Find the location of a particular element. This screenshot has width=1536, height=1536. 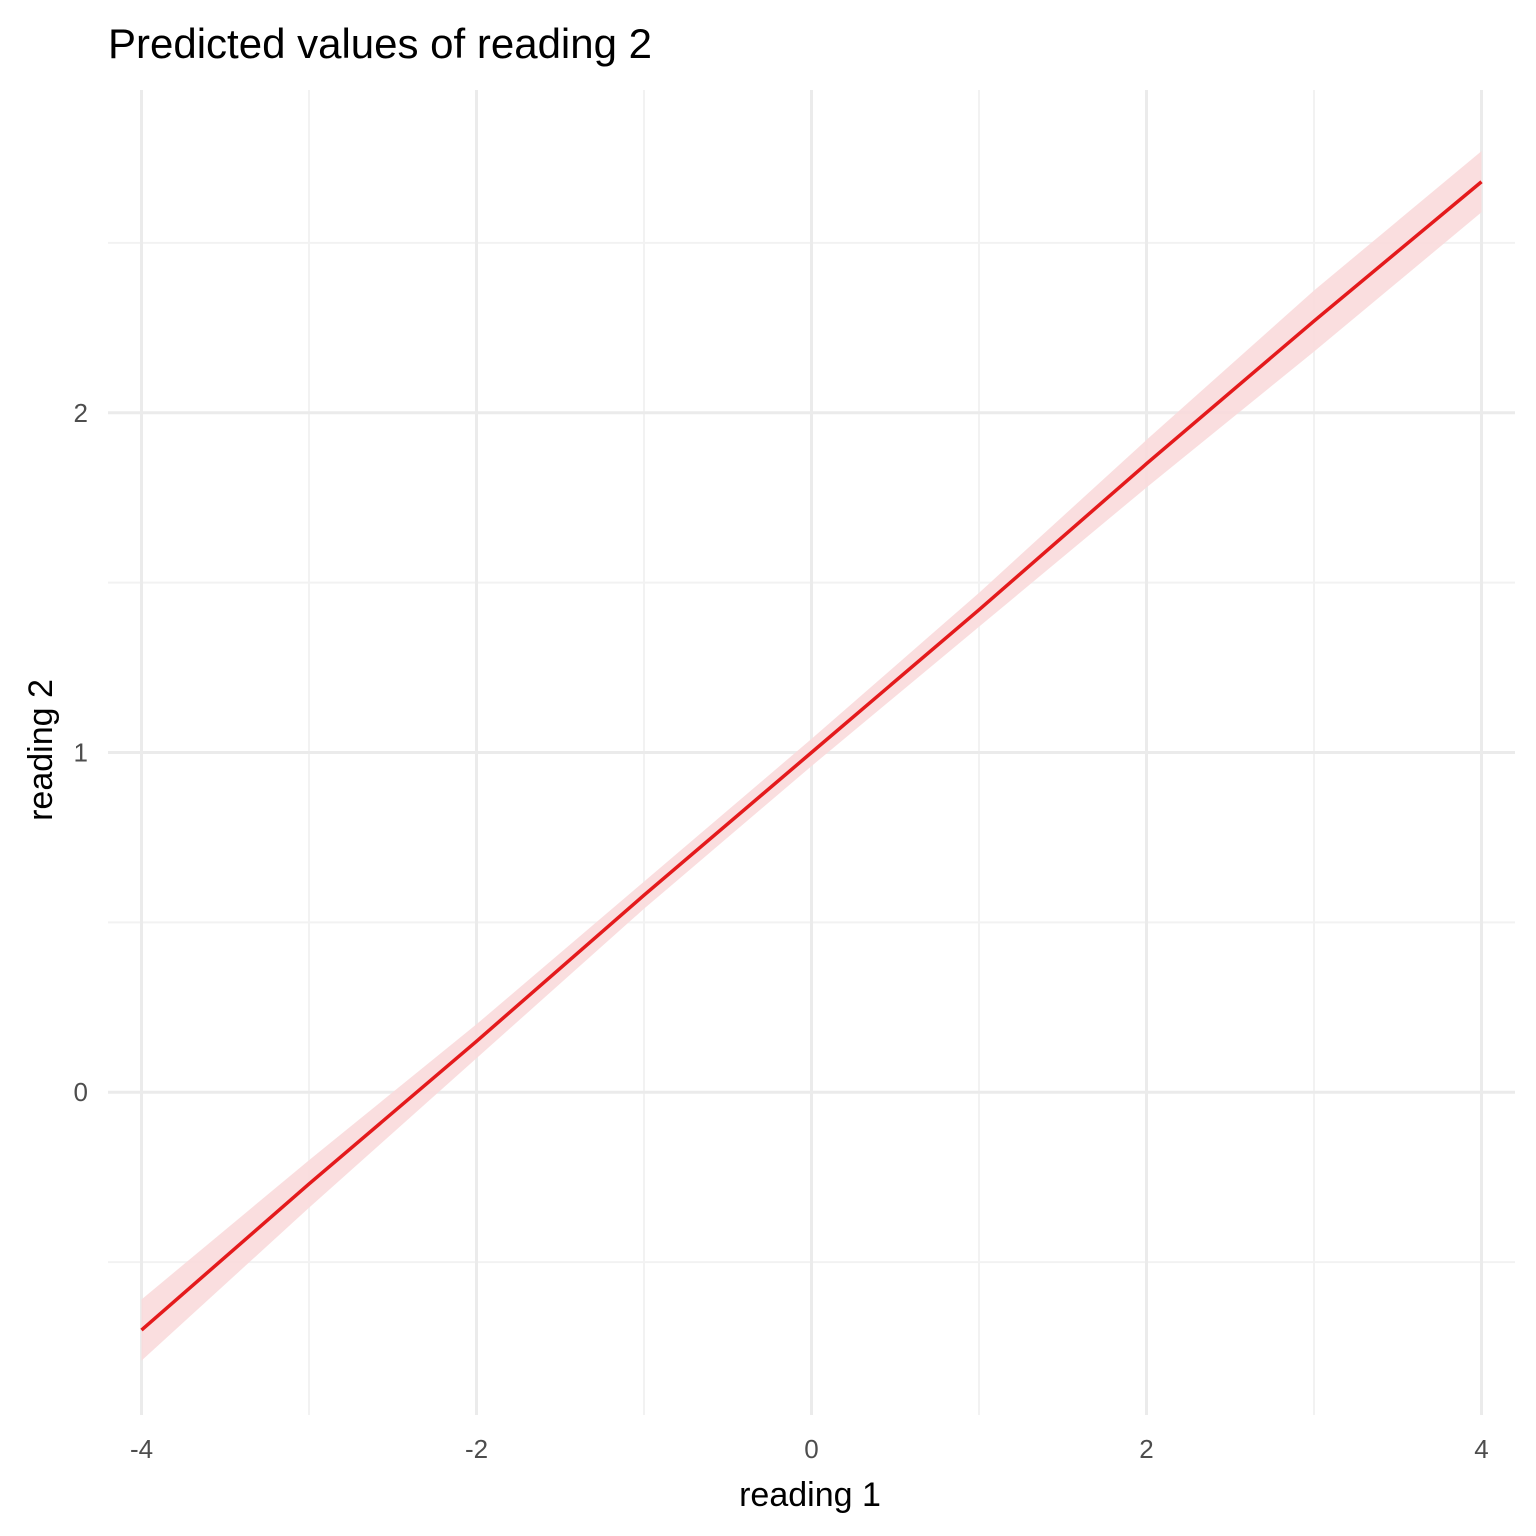

y-axis-ticks: 0 1 2 is located at coordinates (81, 752).